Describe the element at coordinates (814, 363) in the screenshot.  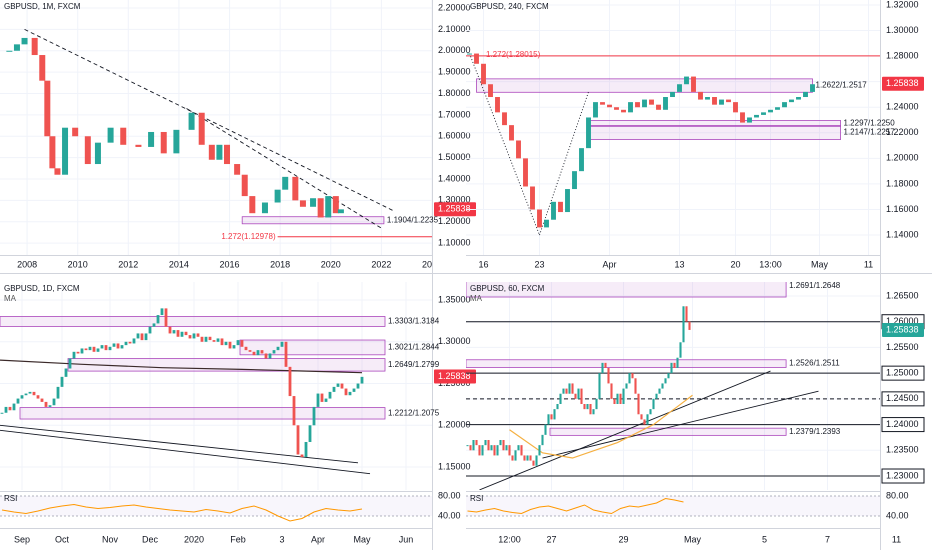
I see `zone-label: 1.2526/1.2511` at that location.